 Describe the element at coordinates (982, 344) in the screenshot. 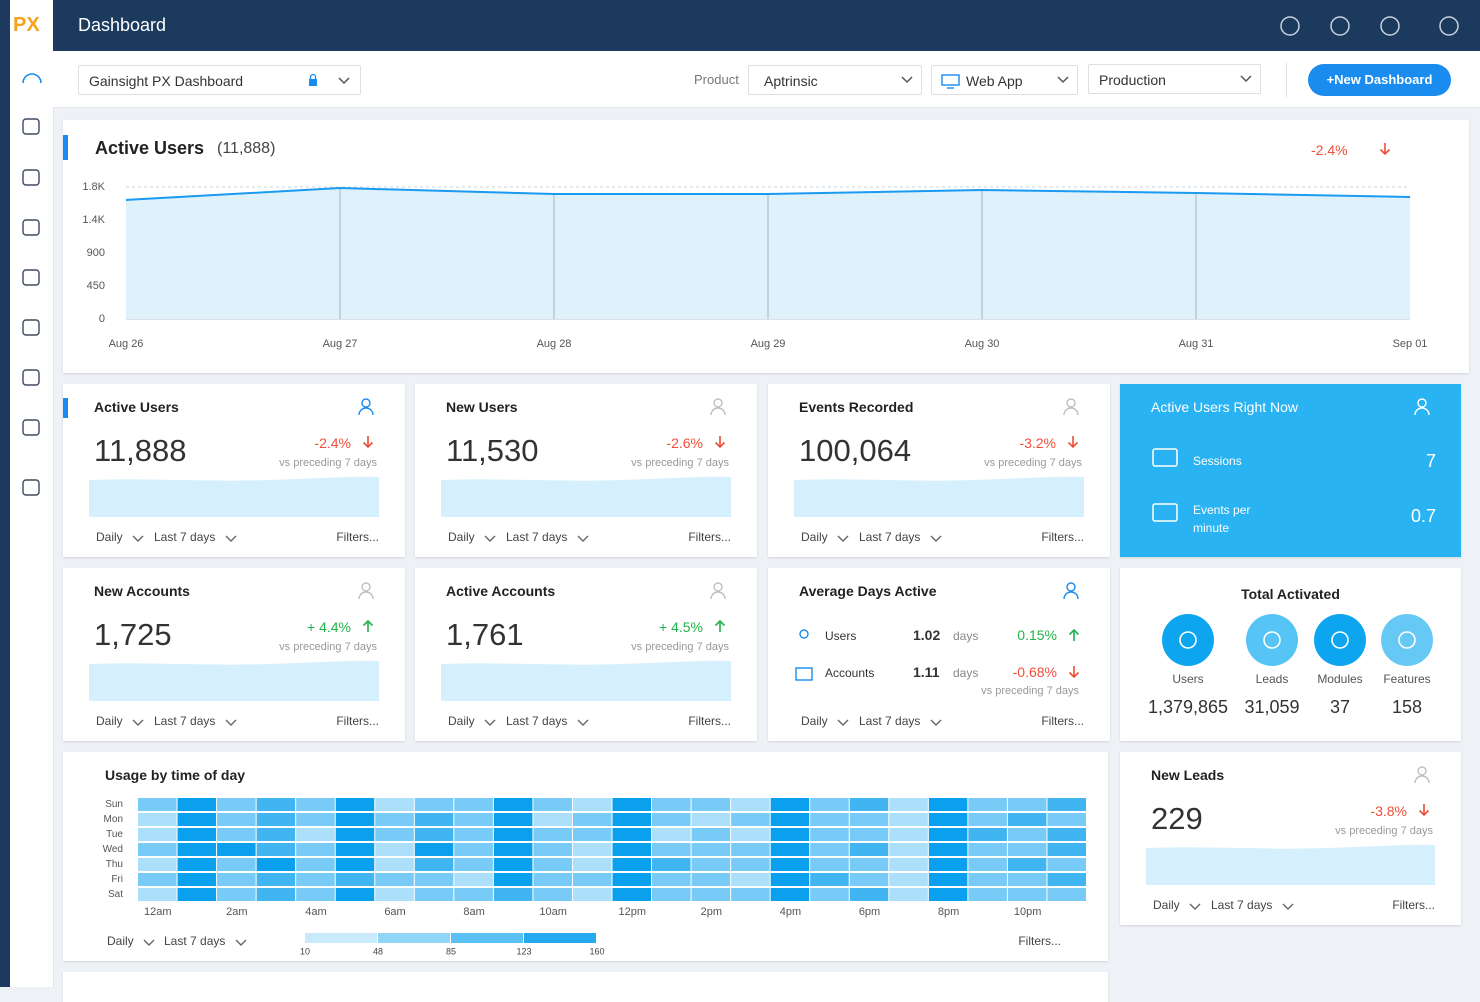

I see `x-tick-label: Aug 30` at that location.